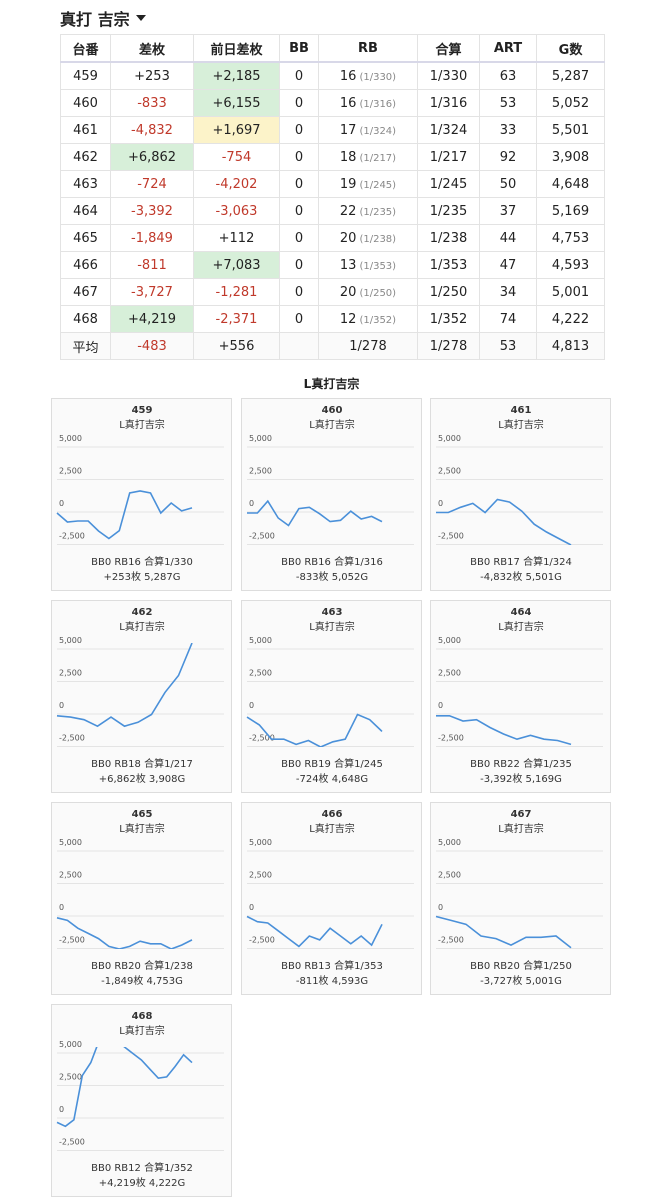 The height and width of the screenshot is (1199, 663). I want to click on cell-text: 53, so click(508, 346).